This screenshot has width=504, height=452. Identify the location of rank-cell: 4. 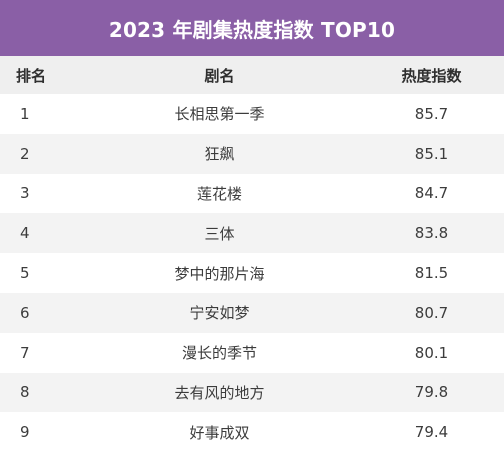
(25, 233).